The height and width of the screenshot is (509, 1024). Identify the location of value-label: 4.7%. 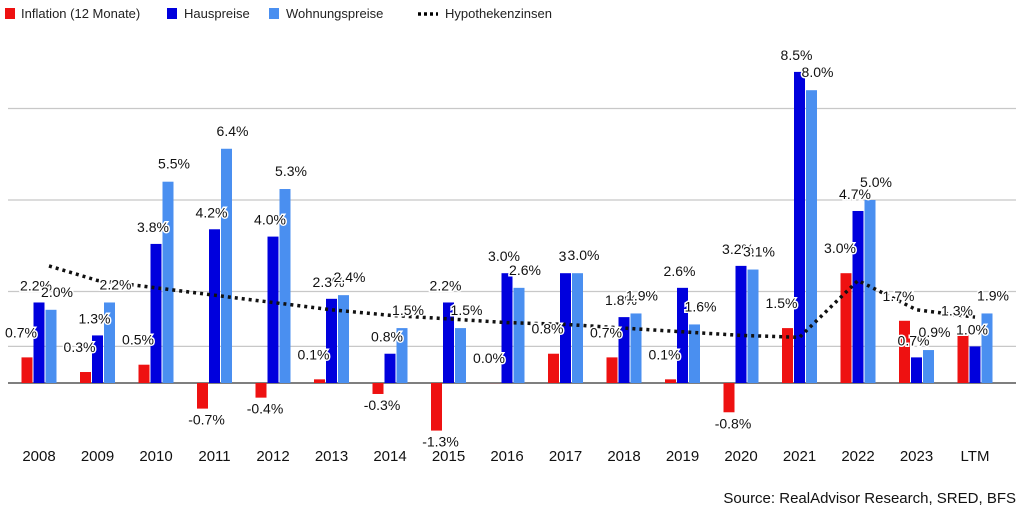
(855, 194).